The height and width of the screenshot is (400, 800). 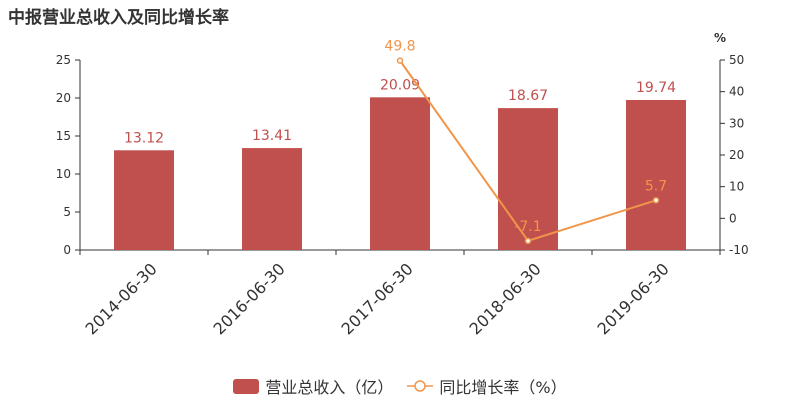 I want to click on y-right-axis-unit: %, so click(x=720, y=38).